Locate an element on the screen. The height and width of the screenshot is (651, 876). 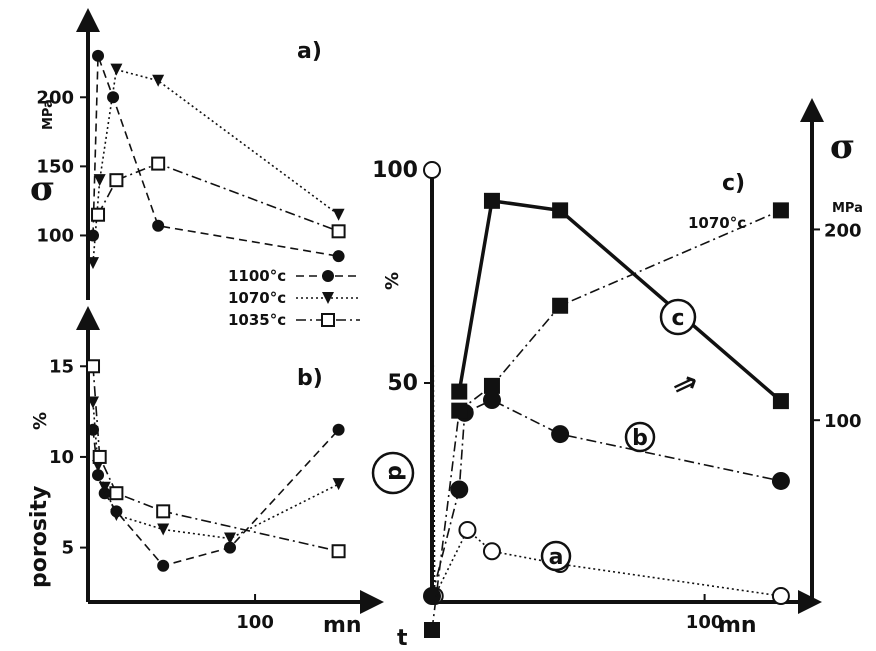
panel-c-right-ytick-label: 200 is located at coordinates (843, 230).